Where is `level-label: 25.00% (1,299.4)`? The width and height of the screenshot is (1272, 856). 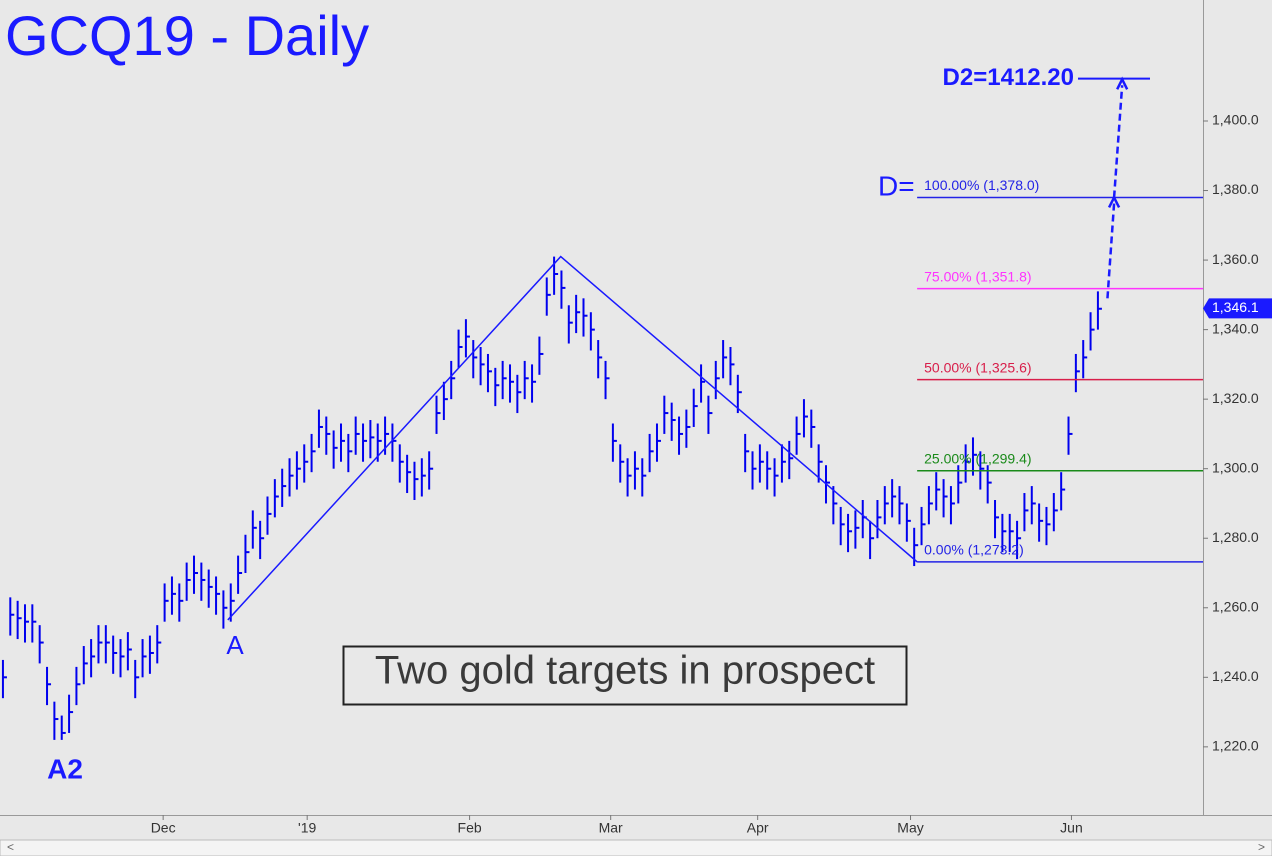 level-label: 25.00% (1,299.4) is located at coordinates (977, 458).